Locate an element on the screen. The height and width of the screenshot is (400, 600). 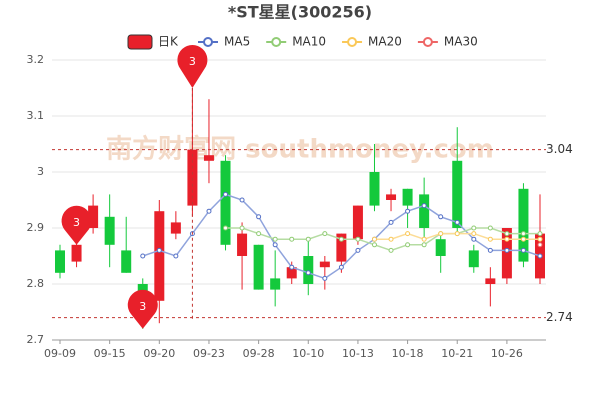
x-tick-label: 09-15 is located at coordinates (110, 353).